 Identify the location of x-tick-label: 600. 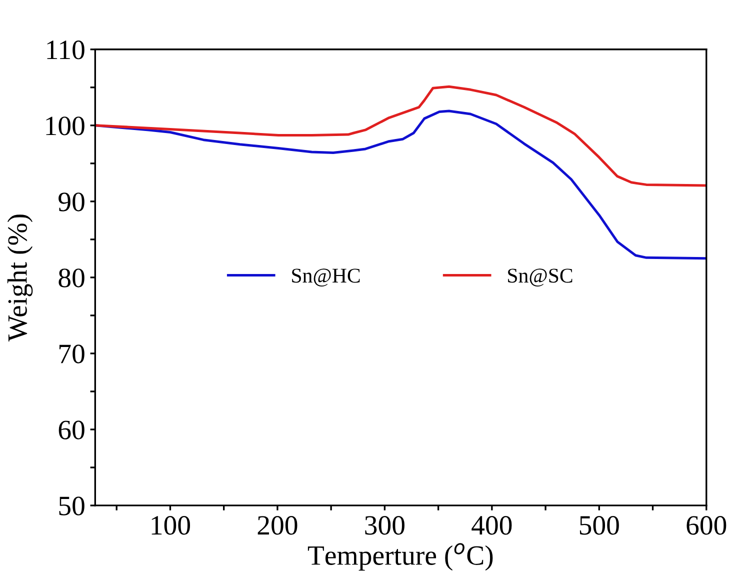
(706, 525).